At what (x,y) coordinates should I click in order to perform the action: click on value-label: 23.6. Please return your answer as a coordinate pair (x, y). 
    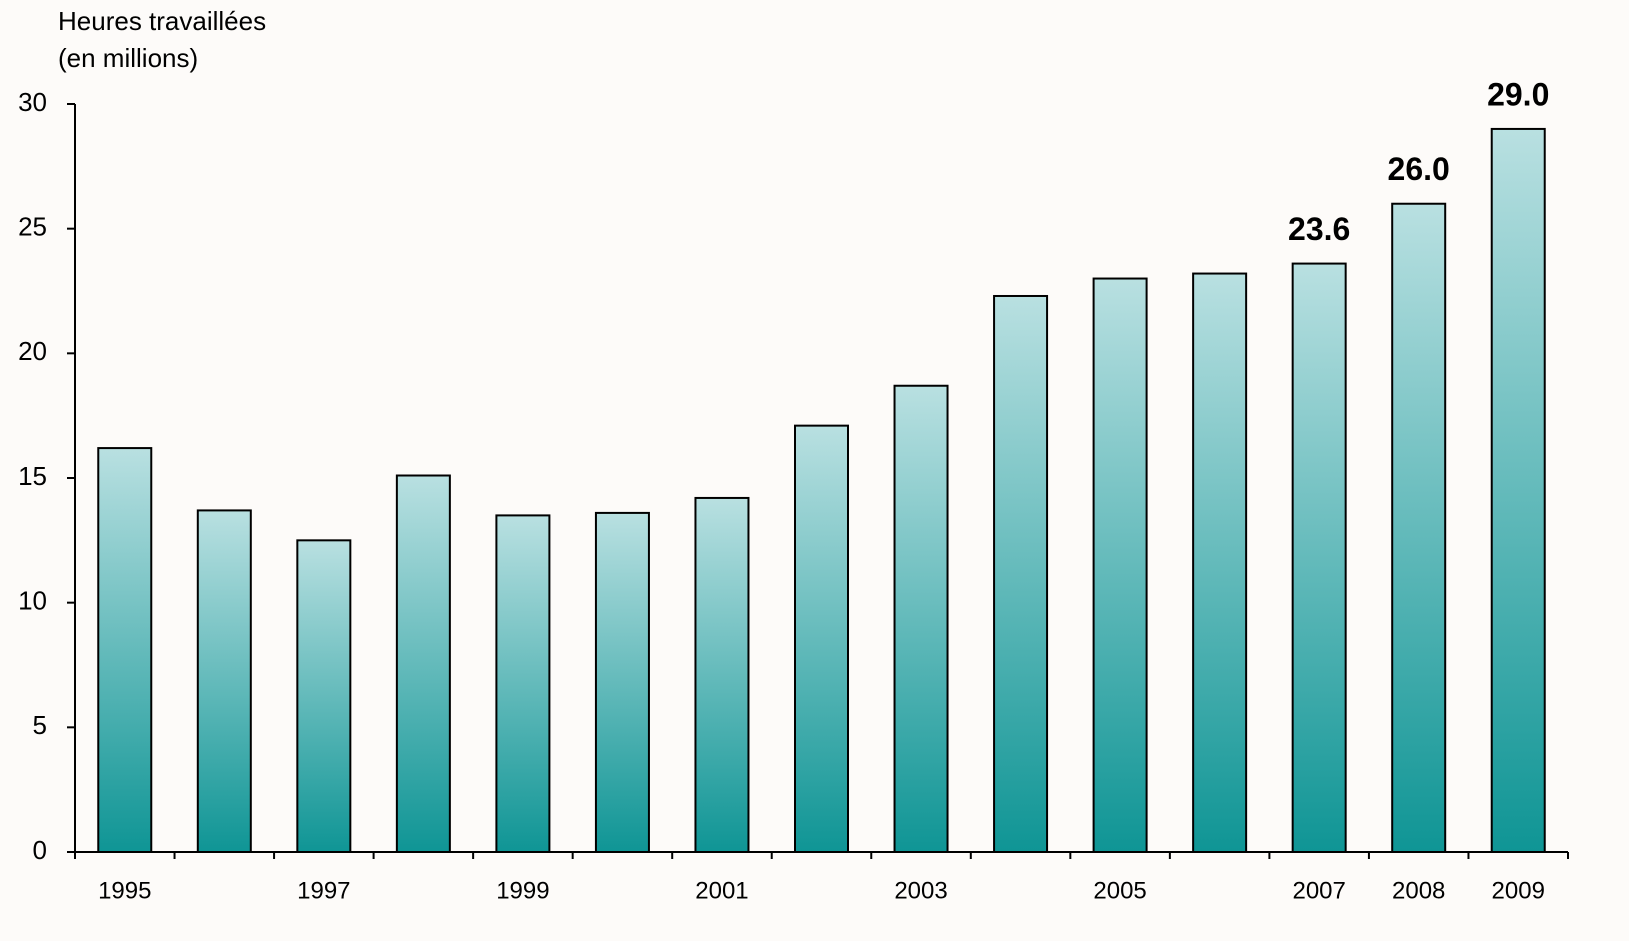
    Looking at the image, I should click on (1319, 229).